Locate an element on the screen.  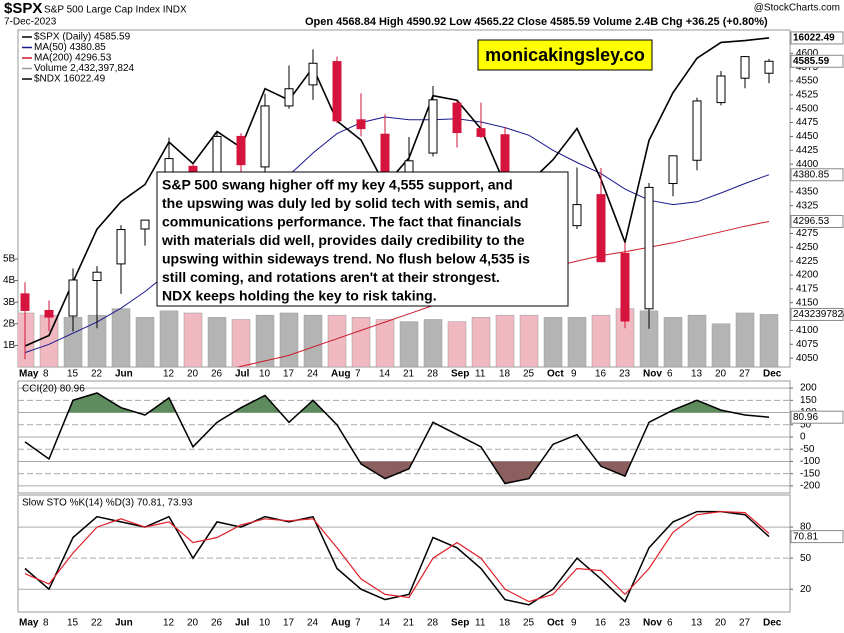
y-tick-label: 4100 is located at coordinates (807, 330).